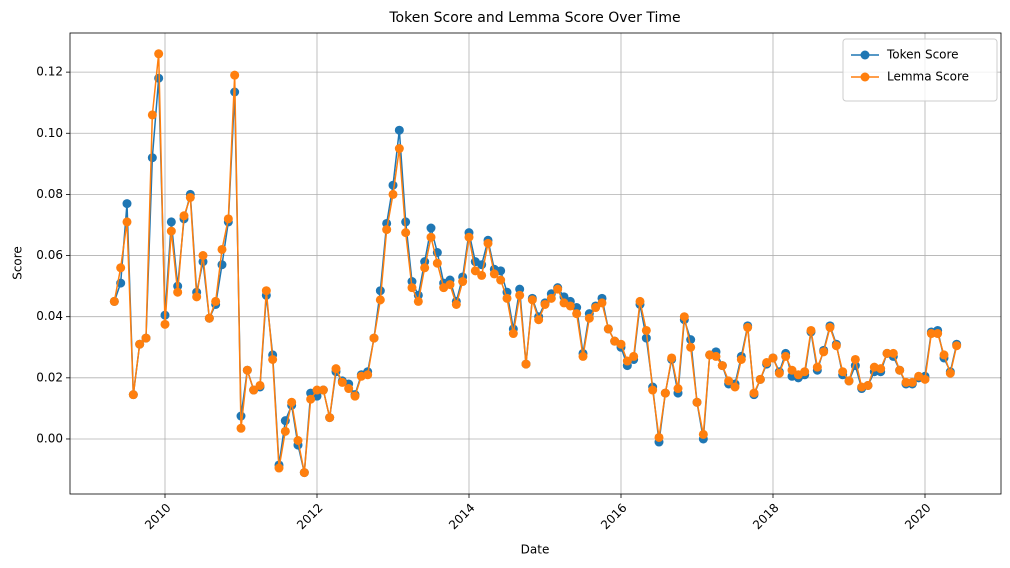 This screenshot has height=568, width=1010. Describe the element at coordinates (535, 550) in the screenshot. I see `x-axis-label: Date` at that location.